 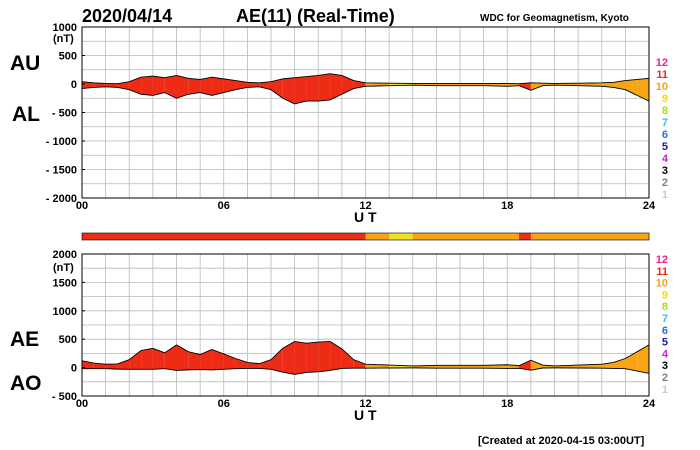 What do you see at coordinates (63, 268) in the screenshot?
I see `panel2-unit: (nT)` at bounding box center [63, 268].